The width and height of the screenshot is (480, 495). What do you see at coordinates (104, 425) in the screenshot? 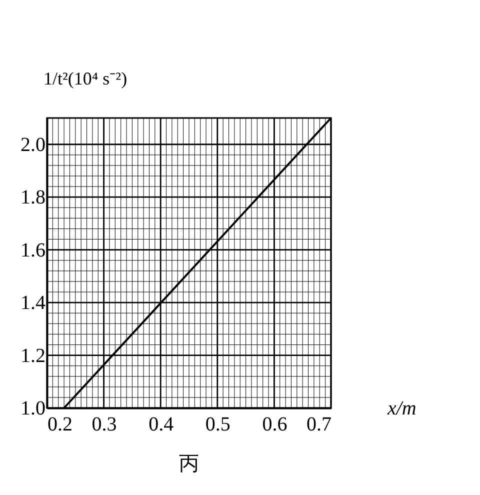
I see `x-tick-label: 0.3` at bounding box center [104, 425].